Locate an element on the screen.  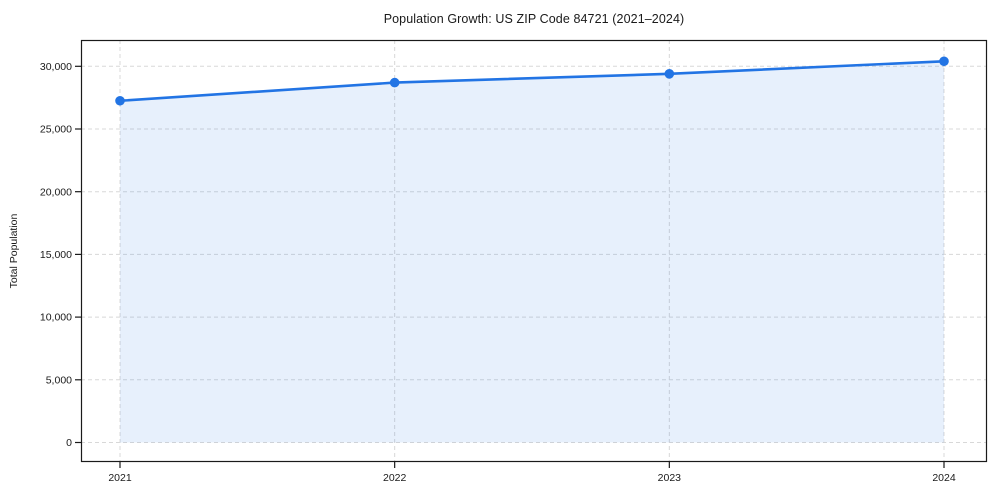
x-tick-label: 2022 is located at coordinates (395, 478).